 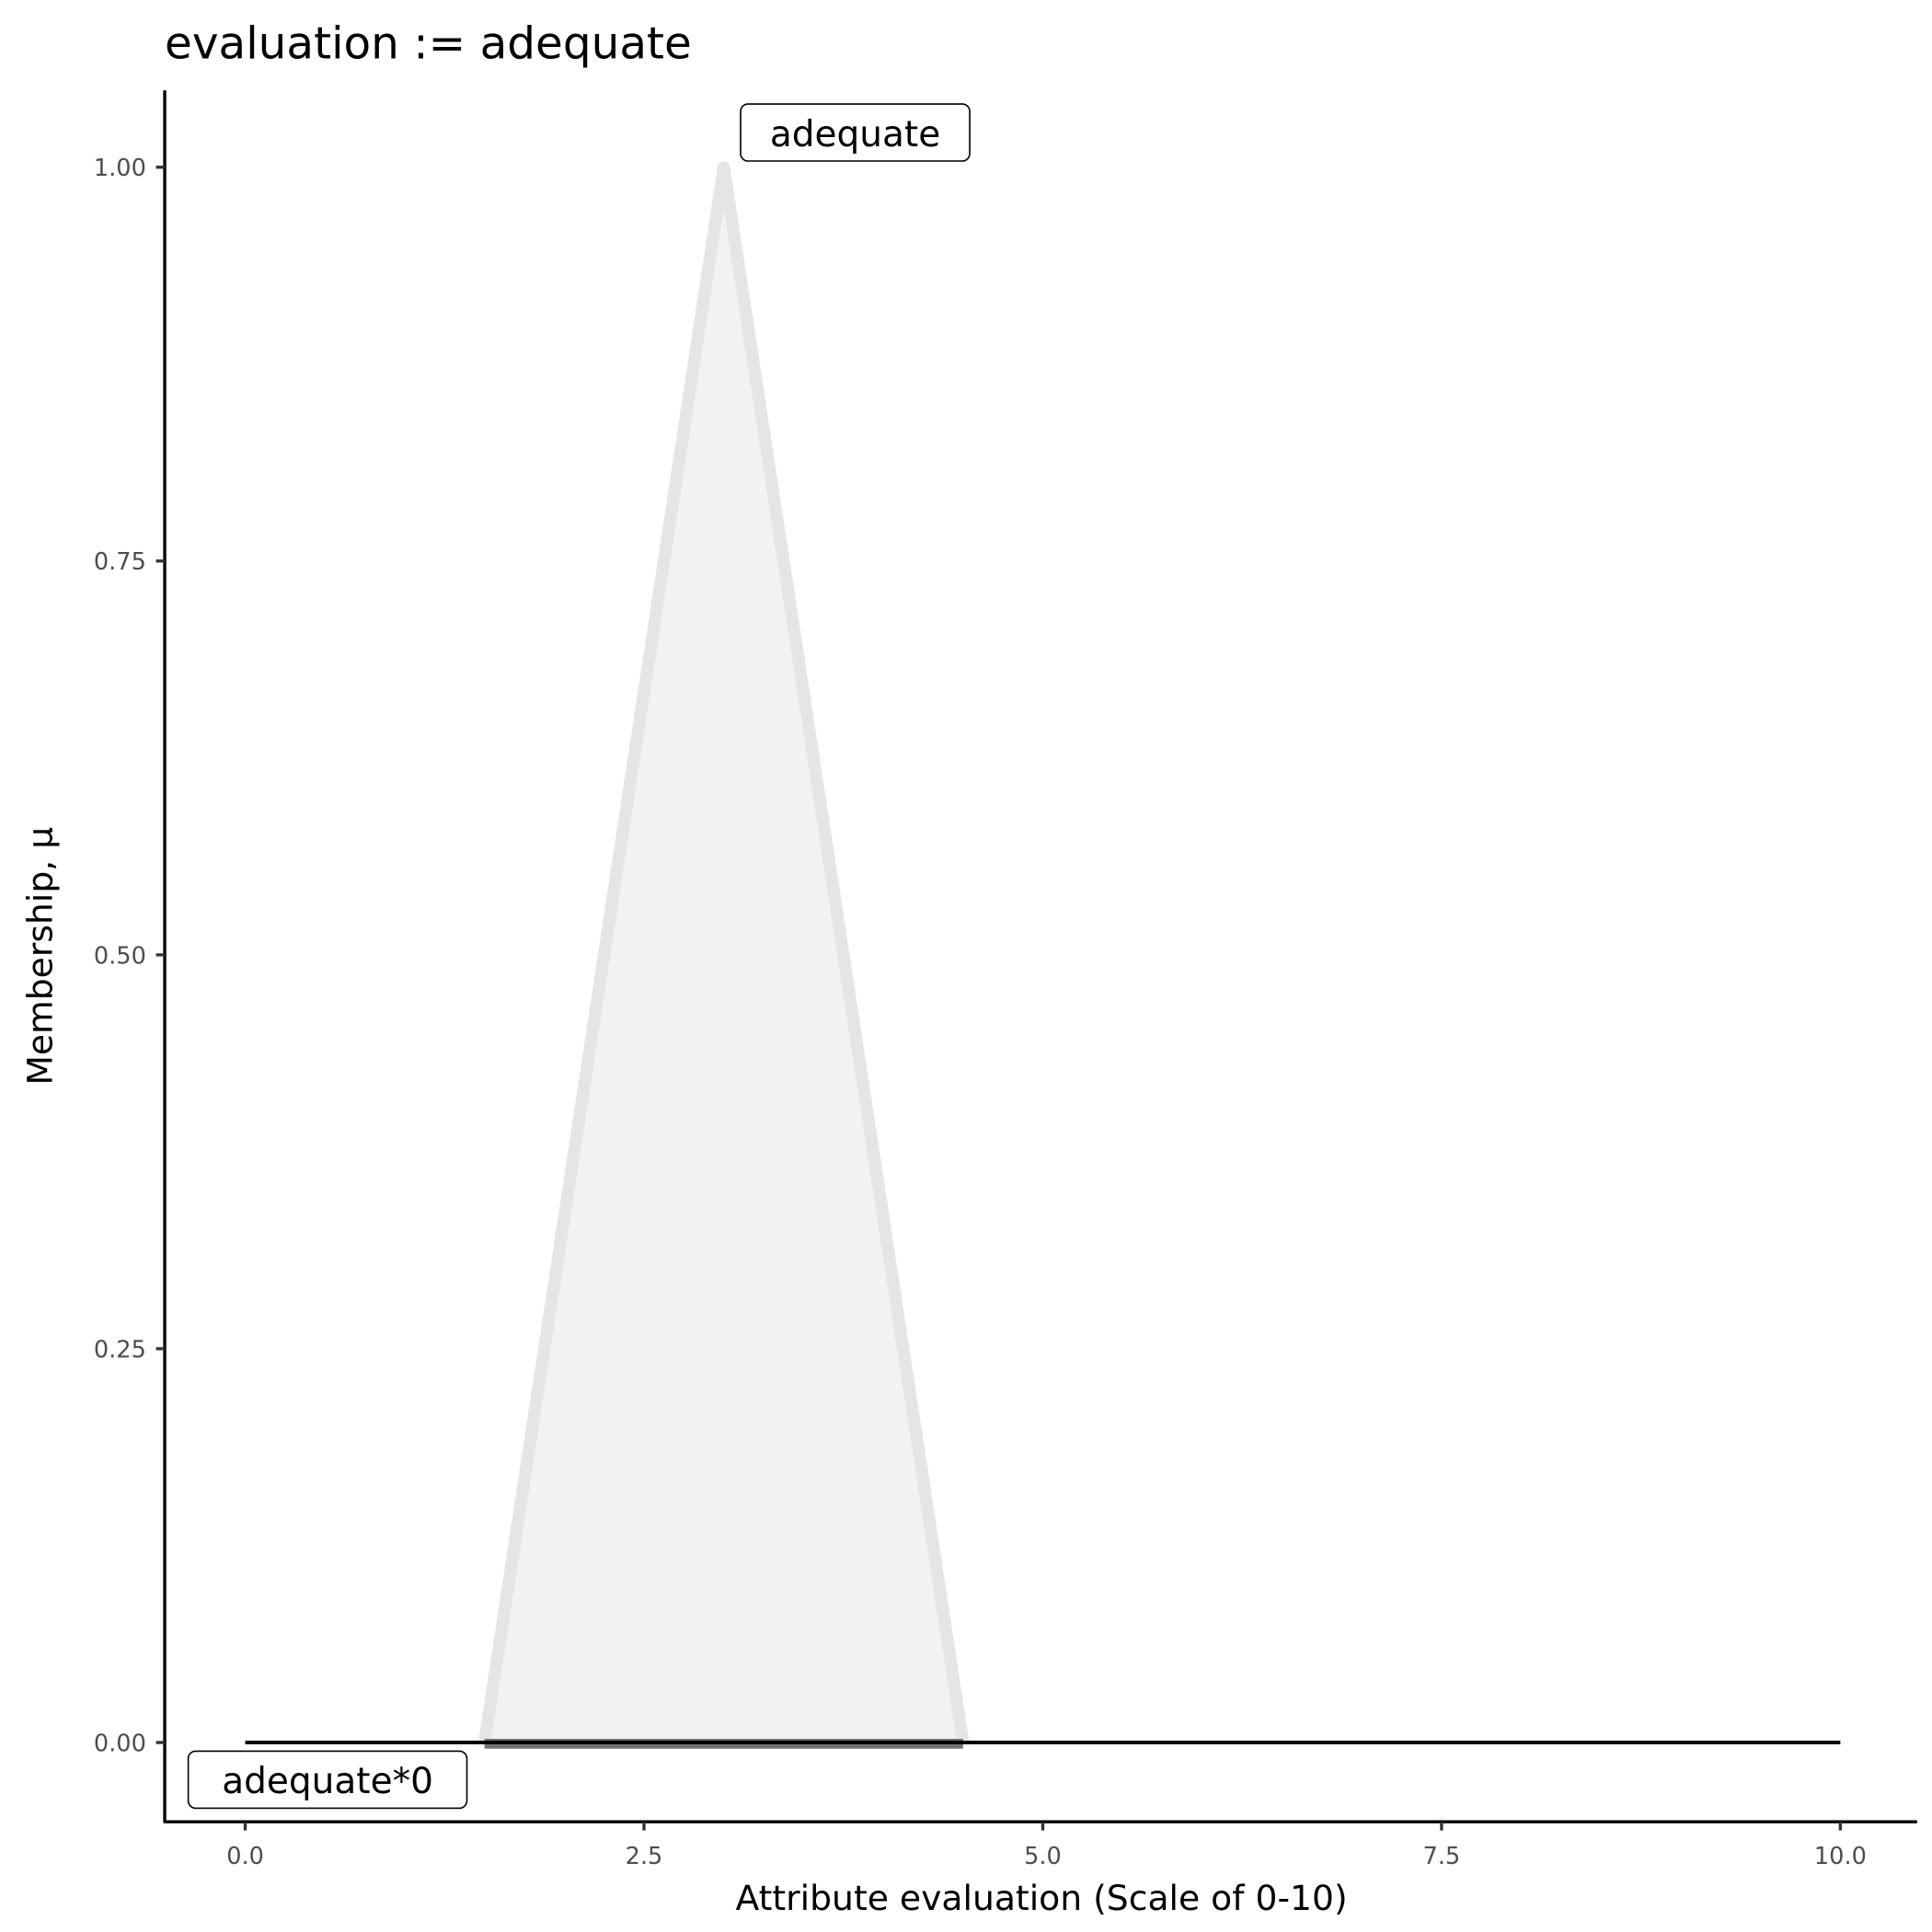 I want to click on x-tick-label: 5.0, so click(x=1043, y=1856).